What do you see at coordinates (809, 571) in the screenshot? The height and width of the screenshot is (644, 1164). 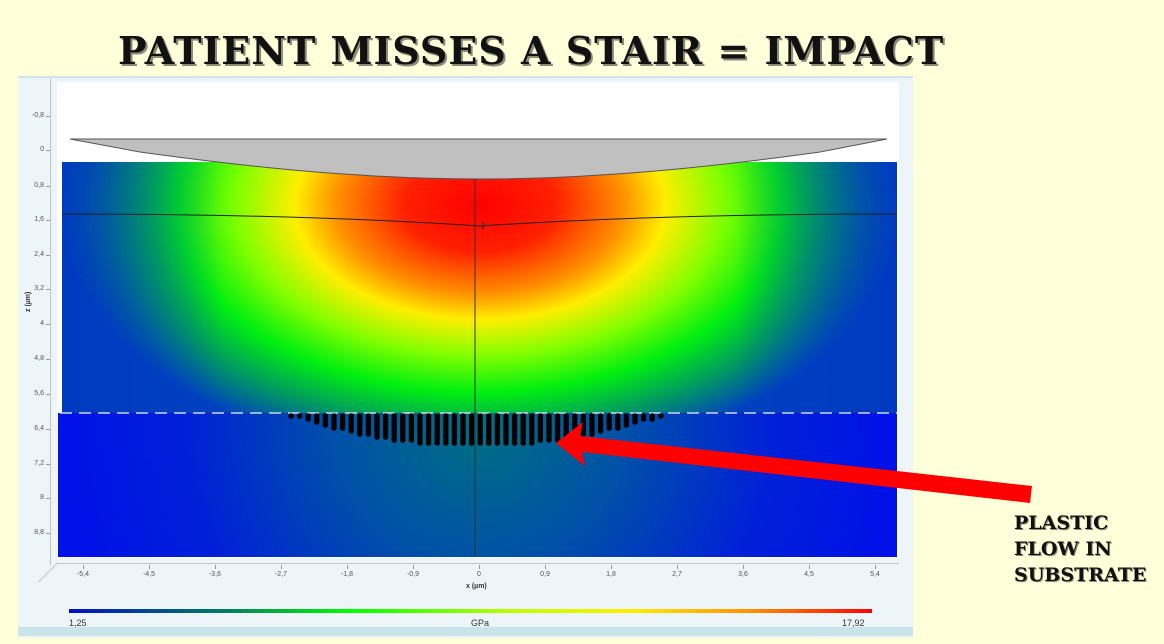 I see `x-tick: 4,5` at bounding box center [809, 571].